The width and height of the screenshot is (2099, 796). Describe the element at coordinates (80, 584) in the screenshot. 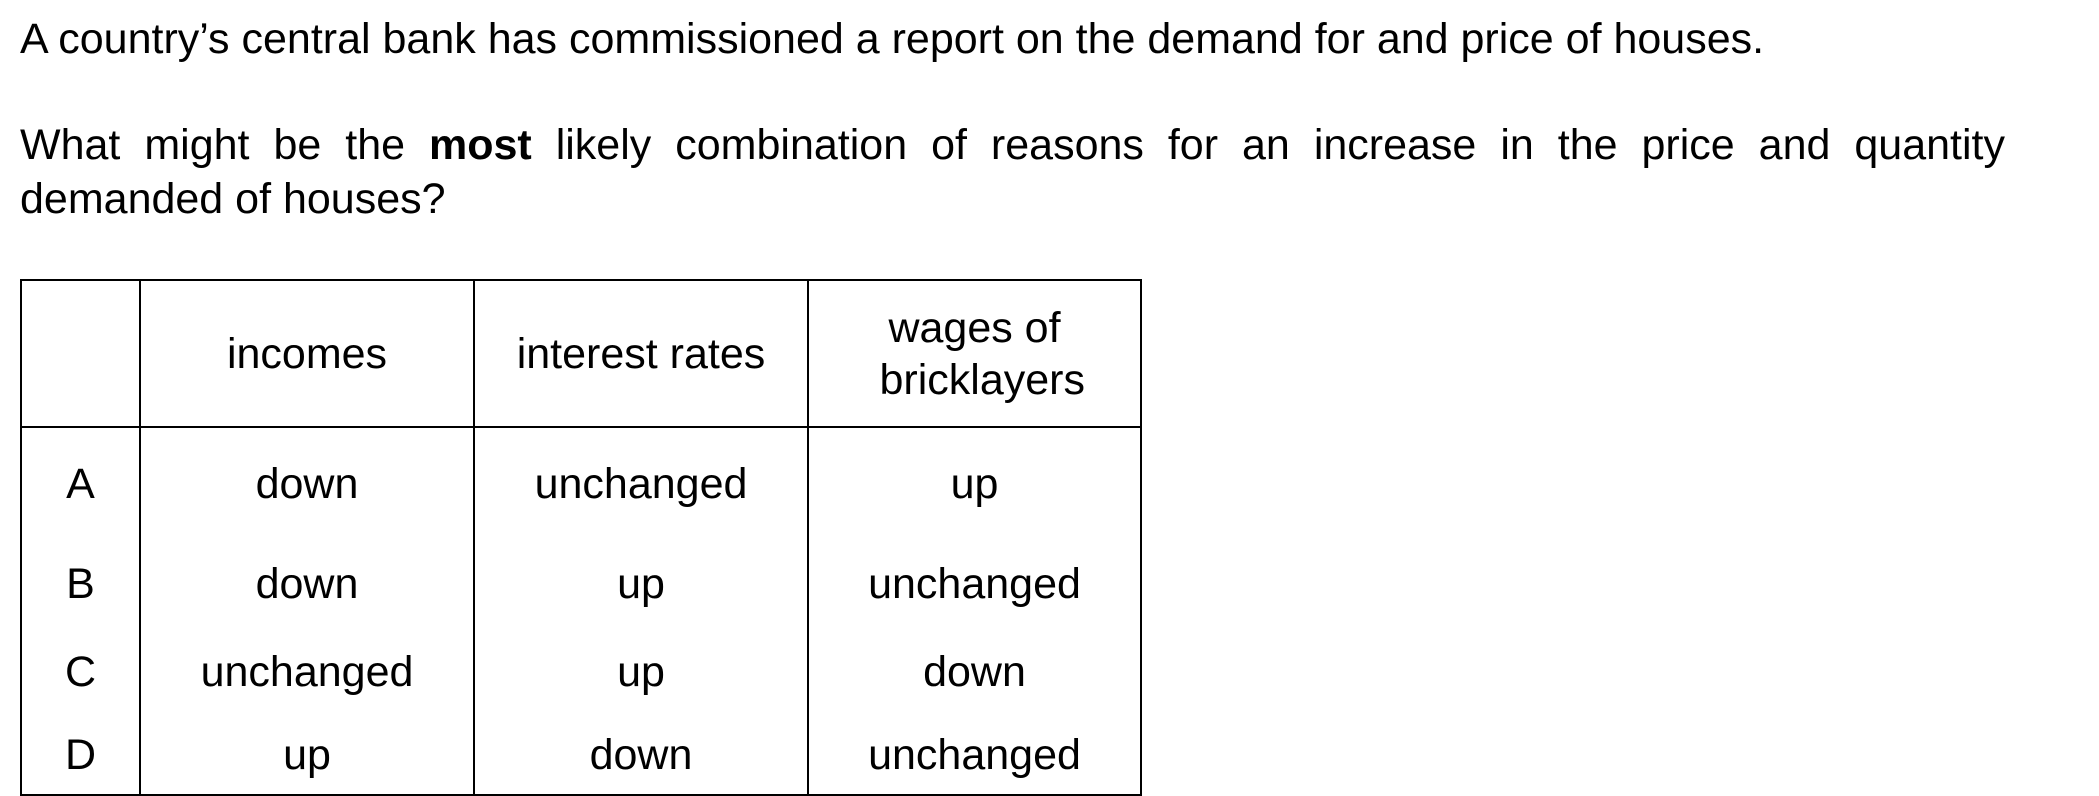

I see `option-key-b: B` at that location.